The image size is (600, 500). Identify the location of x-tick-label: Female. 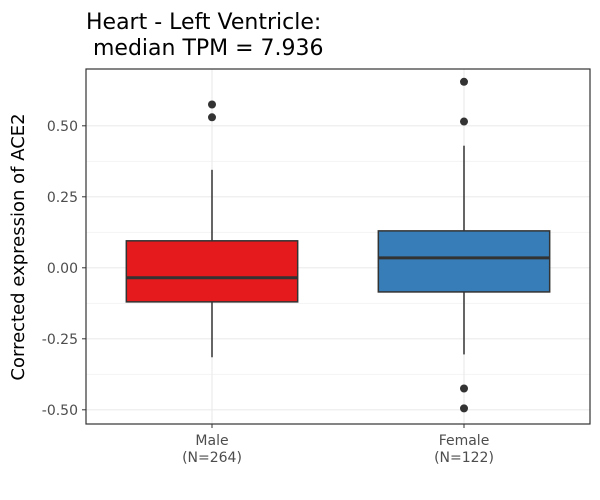
(464, 441).